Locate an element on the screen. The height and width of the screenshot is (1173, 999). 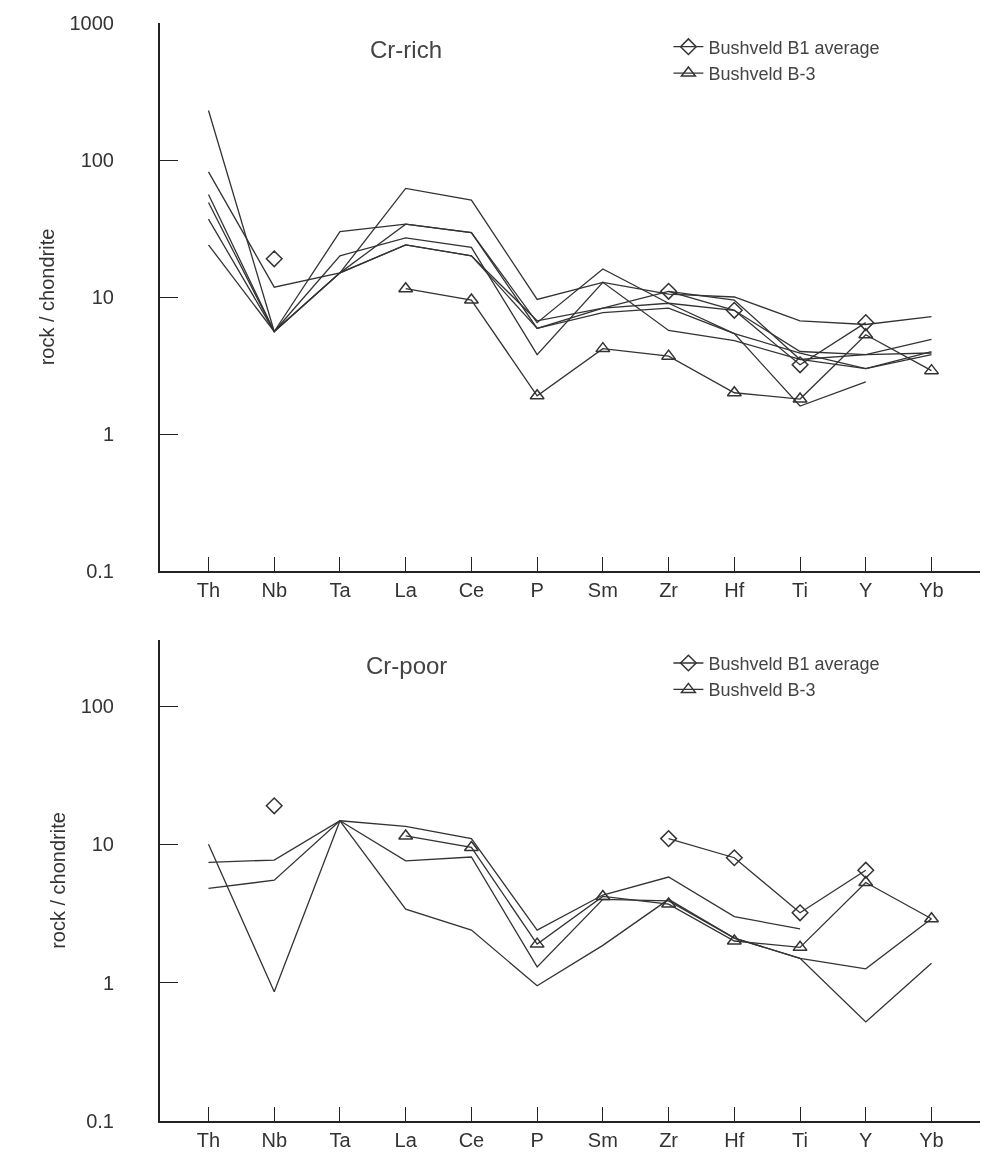
text: Cr-rich is located at coordinates (406, 49).